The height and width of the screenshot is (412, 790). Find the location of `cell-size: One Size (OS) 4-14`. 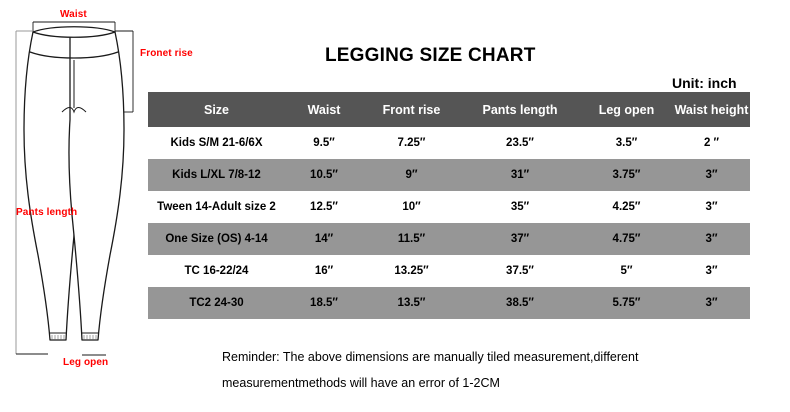

cell-size: One Size (OS) 4-14 is located at coordinates (216, 239).